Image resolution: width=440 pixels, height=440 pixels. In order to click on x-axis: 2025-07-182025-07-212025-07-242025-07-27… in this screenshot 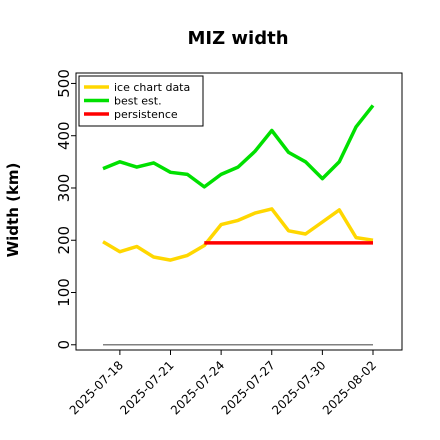, I will do `click(223, 383)`.